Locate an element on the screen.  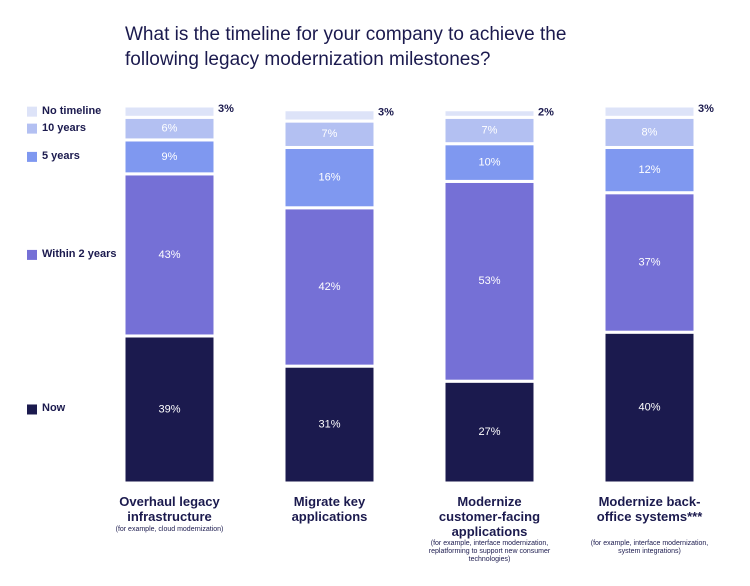
value-label: 27% is located at coordinates (489, 432).